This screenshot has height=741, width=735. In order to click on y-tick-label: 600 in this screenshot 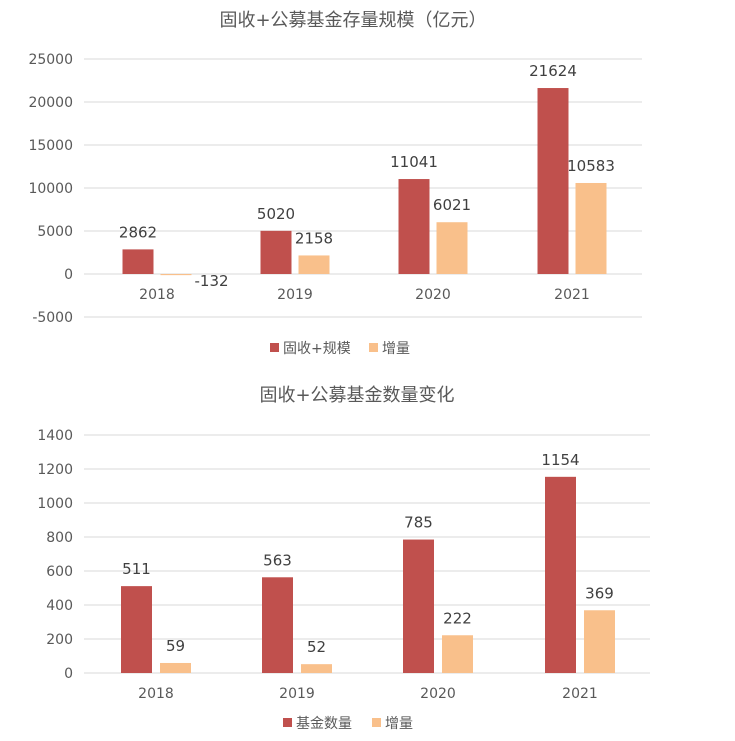, I will do `click(59, 572)`.